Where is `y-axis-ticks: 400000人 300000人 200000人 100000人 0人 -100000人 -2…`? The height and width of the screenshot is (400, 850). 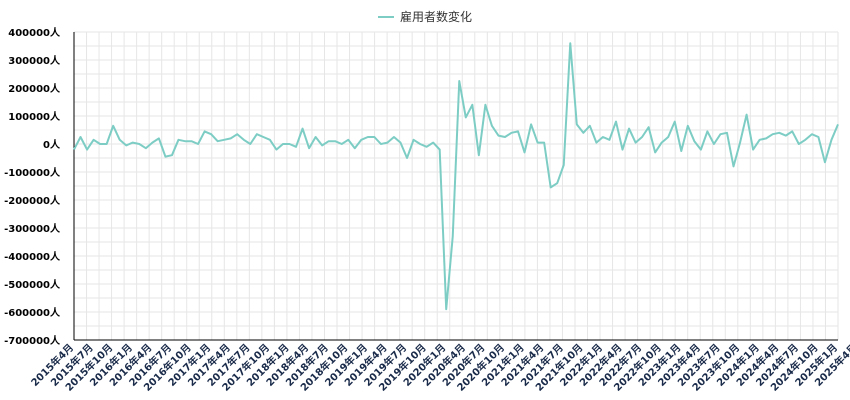 y-axis-ticks: 400000人 300000人 200000人 100000人 0人 -100000人 -2… is located at coordinates (32, 186).